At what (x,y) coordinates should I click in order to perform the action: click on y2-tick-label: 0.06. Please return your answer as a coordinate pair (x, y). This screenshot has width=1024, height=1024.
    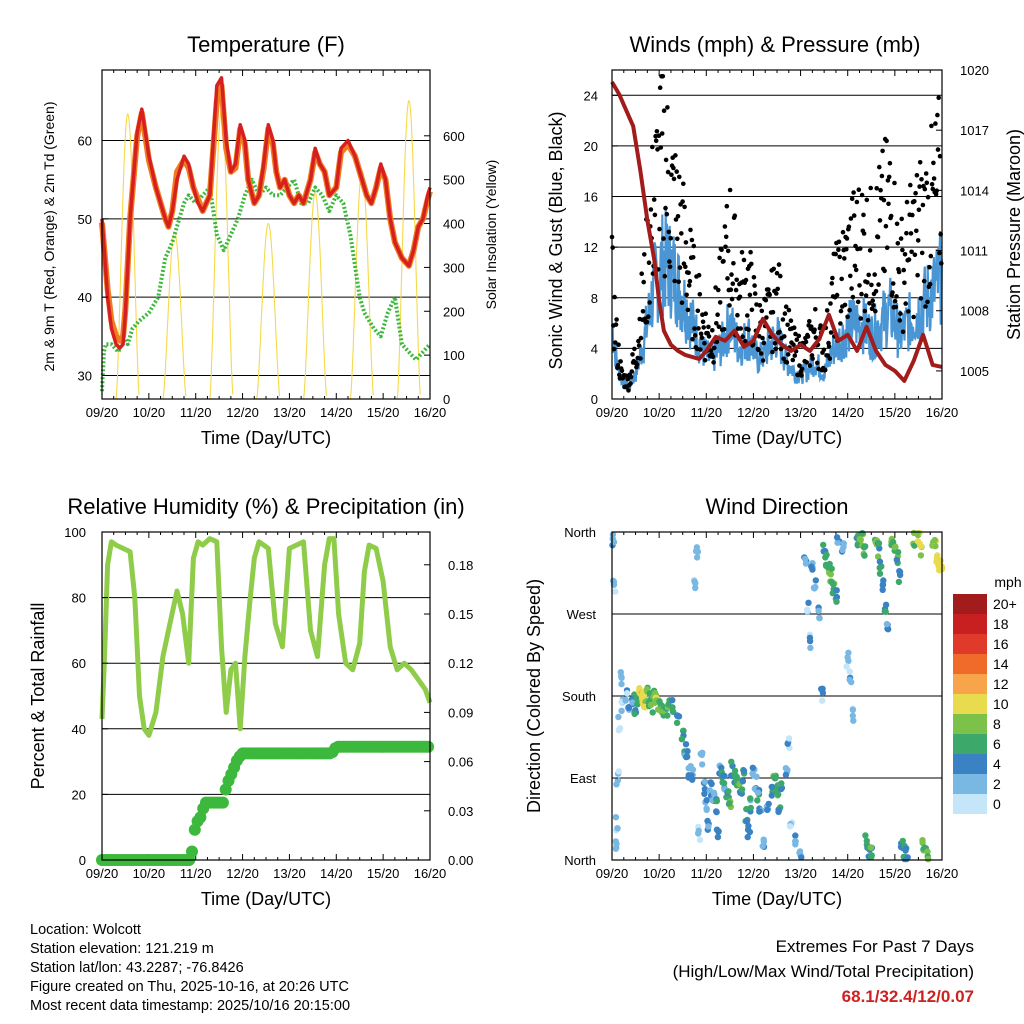
    Looking at the image, I should click on (460, 762).